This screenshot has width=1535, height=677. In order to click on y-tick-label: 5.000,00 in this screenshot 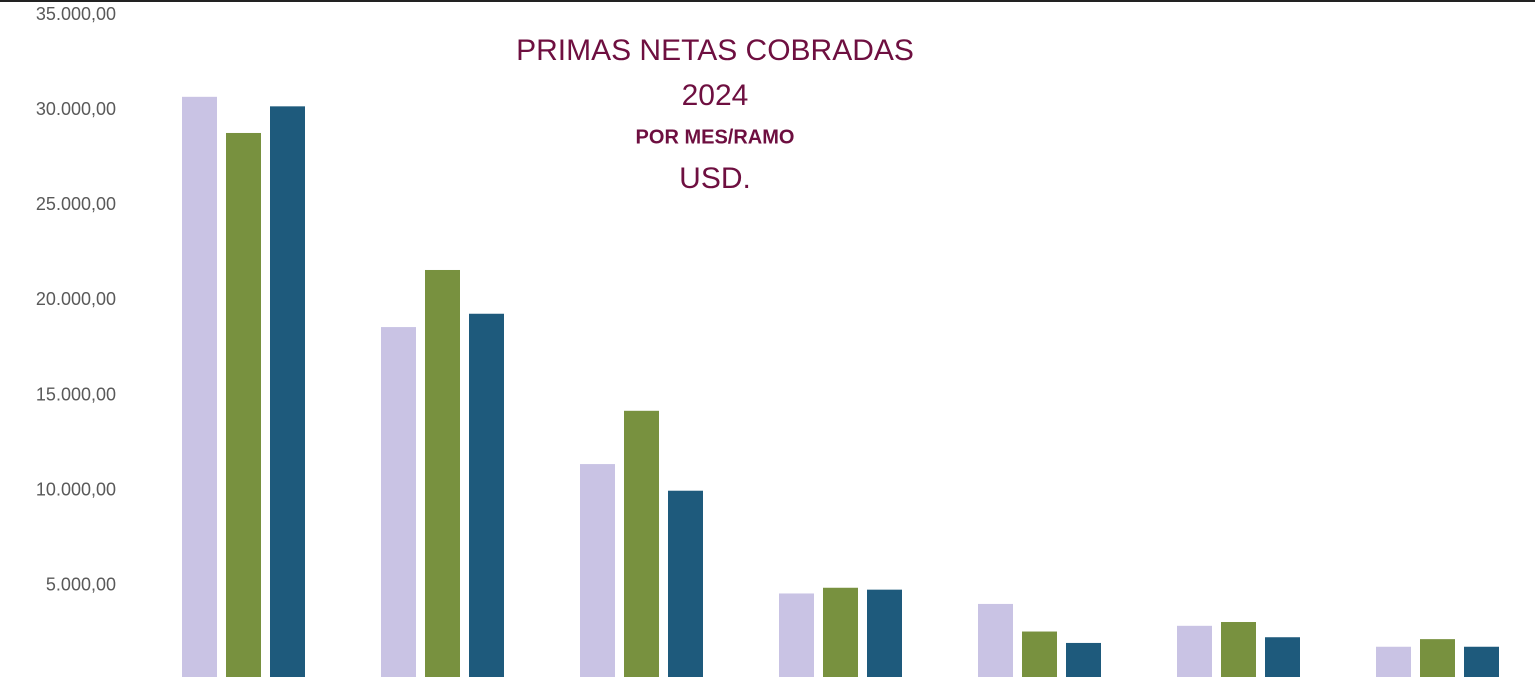, I will do `click(81, 585)`.